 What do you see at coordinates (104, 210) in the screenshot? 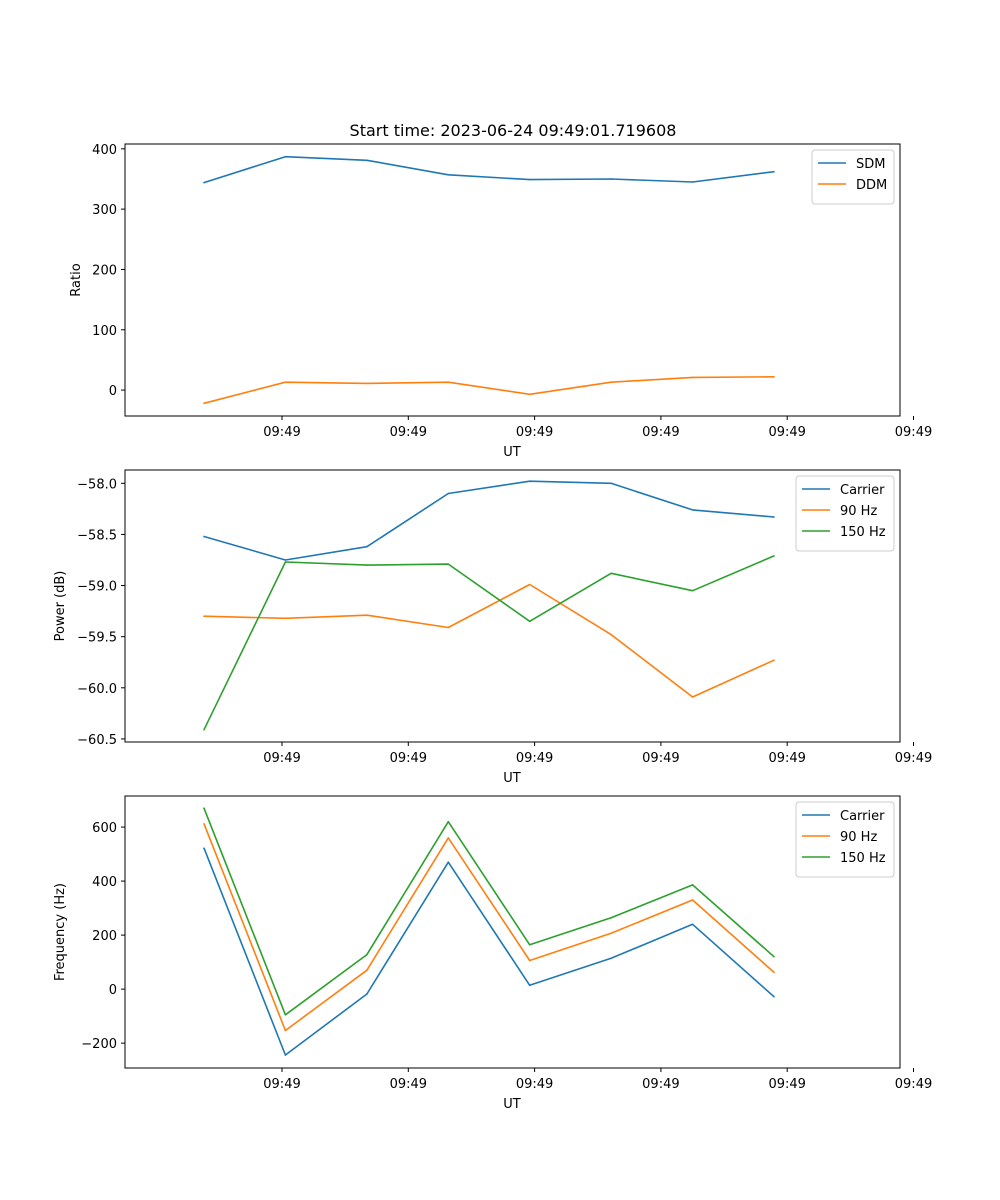
I see `y-tick-label: 300` at bounding box center [104, 210].